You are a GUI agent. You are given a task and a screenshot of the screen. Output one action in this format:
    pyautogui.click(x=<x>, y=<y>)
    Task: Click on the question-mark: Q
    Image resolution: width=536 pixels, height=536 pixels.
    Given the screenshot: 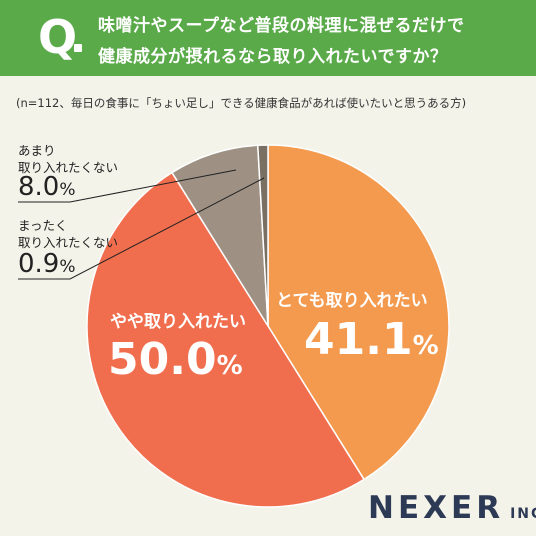 What is the action you would take?
    pyautogui.click(x=58, y=37)
    